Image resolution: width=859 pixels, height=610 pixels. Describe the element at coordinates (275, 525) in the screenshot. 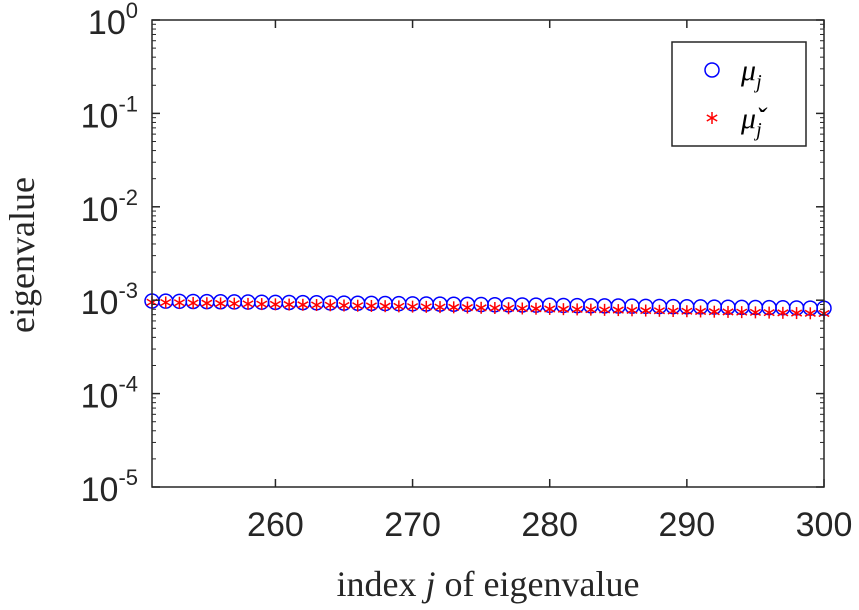

I see `x-tick-label: 260` at that location.